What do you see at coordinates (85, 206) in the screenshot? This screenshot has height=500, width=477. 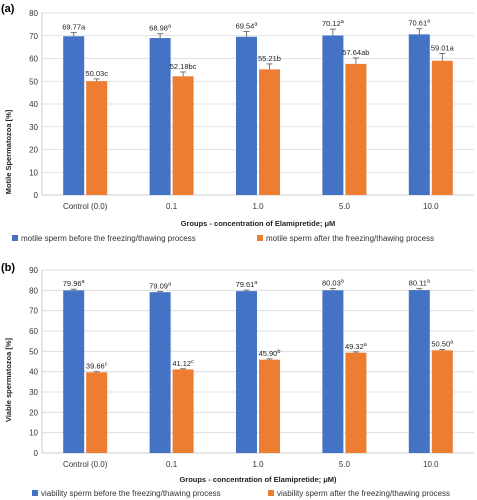 I see `chart-a-xtick-label: Control (0.0)` at bounding box center [85, 206].